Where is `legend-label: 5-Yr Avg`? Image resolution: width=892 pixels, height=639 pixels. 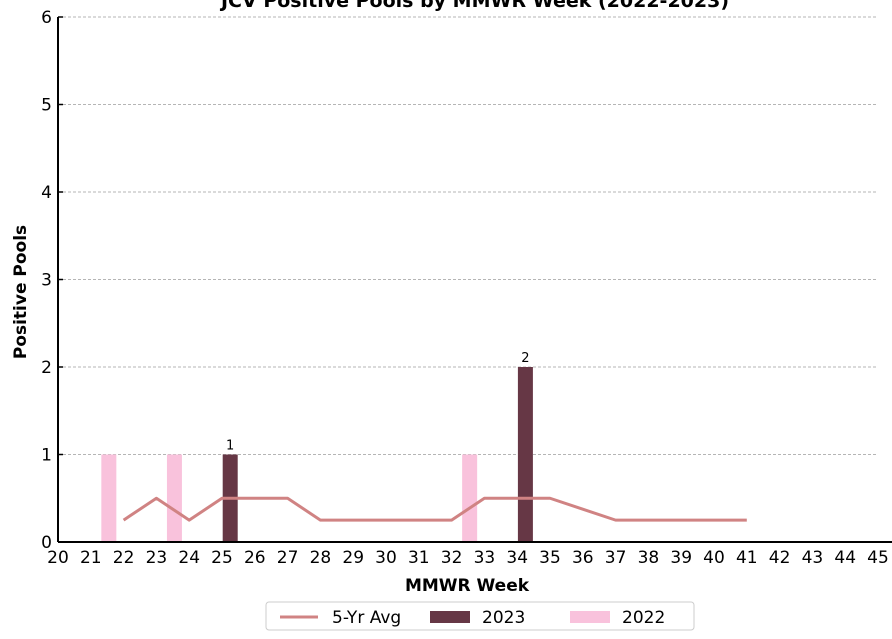
legend-label: 5-Yr Avg is located at coordinates (366, 618).